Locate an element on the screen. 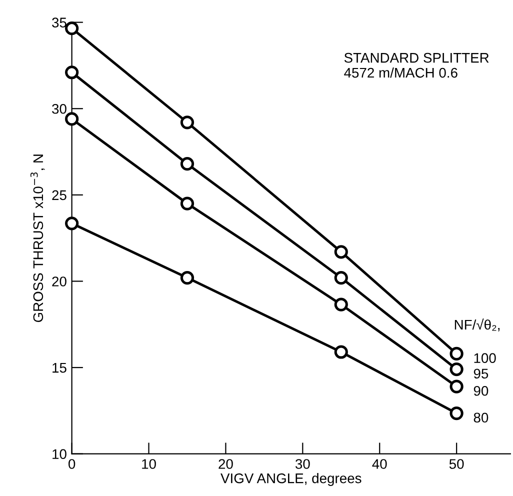  series-label: 95 is located at coordinates (481, 373).